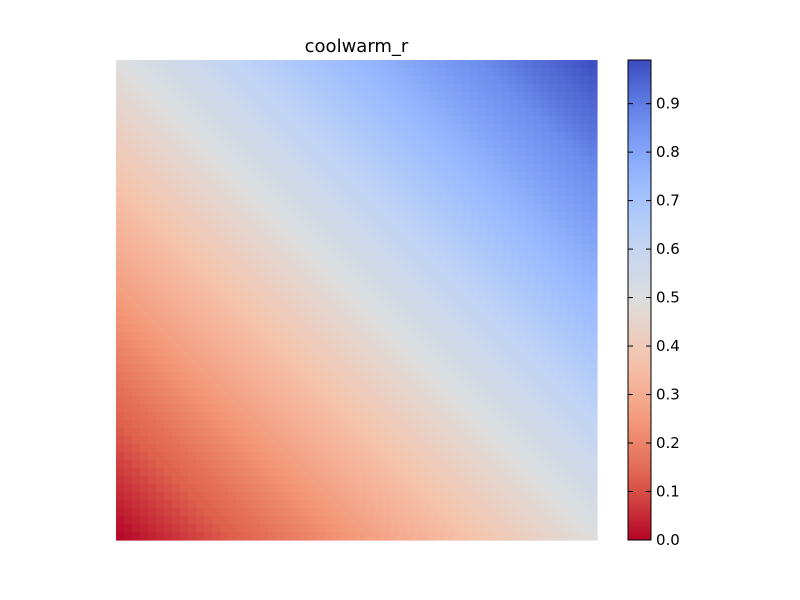 Image resolution: width=800 pixels, height=600 pixels. Describe the element at coordinates (668, 492) in the screenshot. I see `colorbar-tick-label: 0.1` at that location.